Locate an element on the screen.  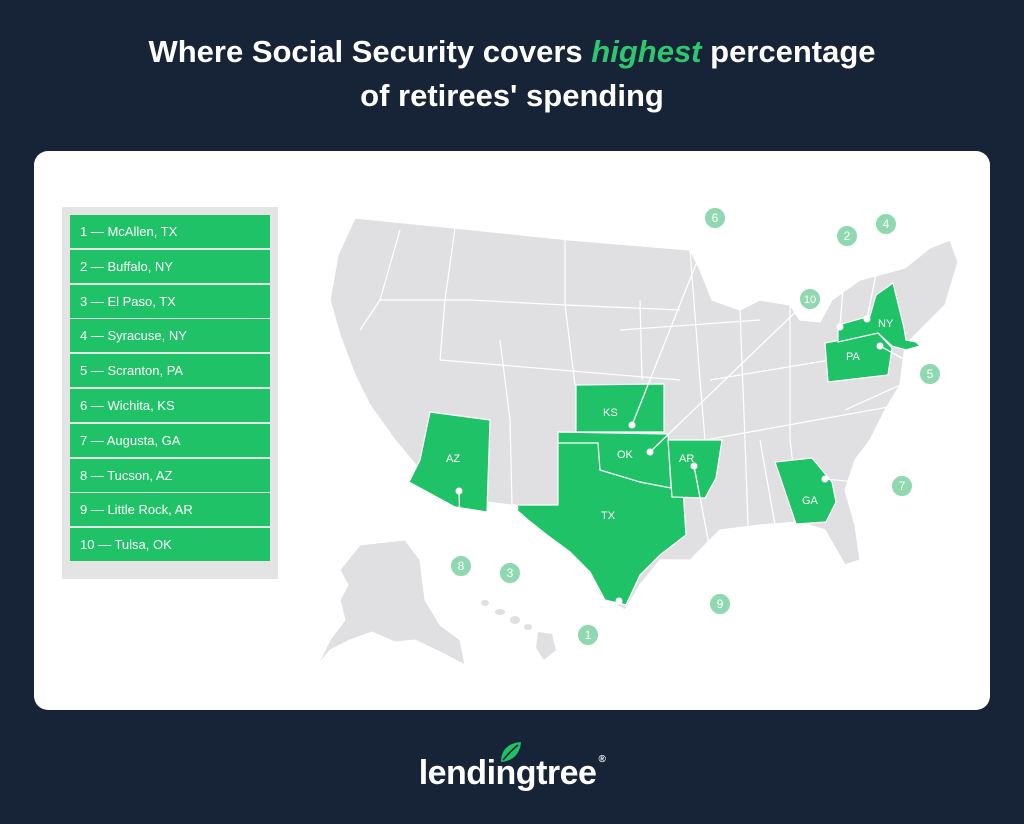
state-label-ga: GA is located at coordinates (810, 501).